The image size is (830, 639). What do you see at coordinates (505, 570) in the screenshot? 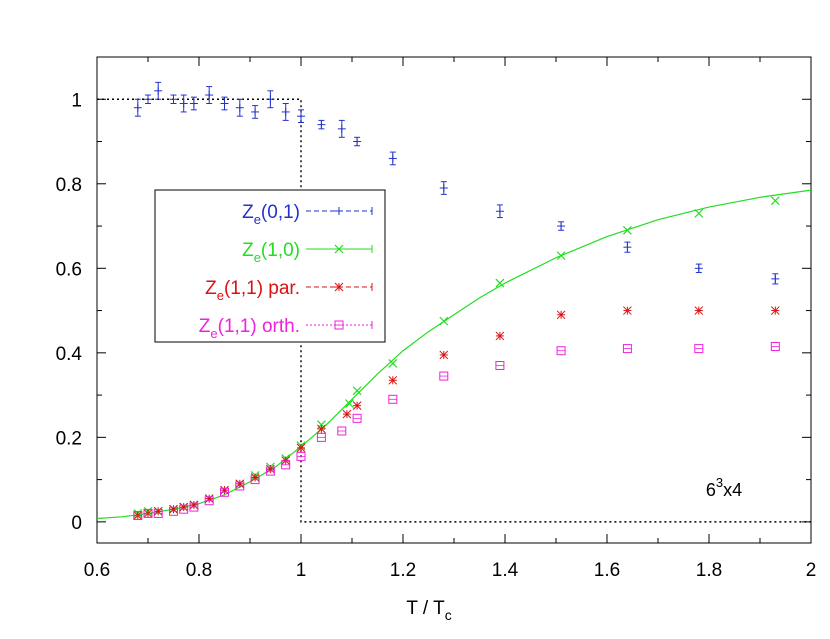
I see `x-tick-label: 1.4` at bounding box center [505, 570].